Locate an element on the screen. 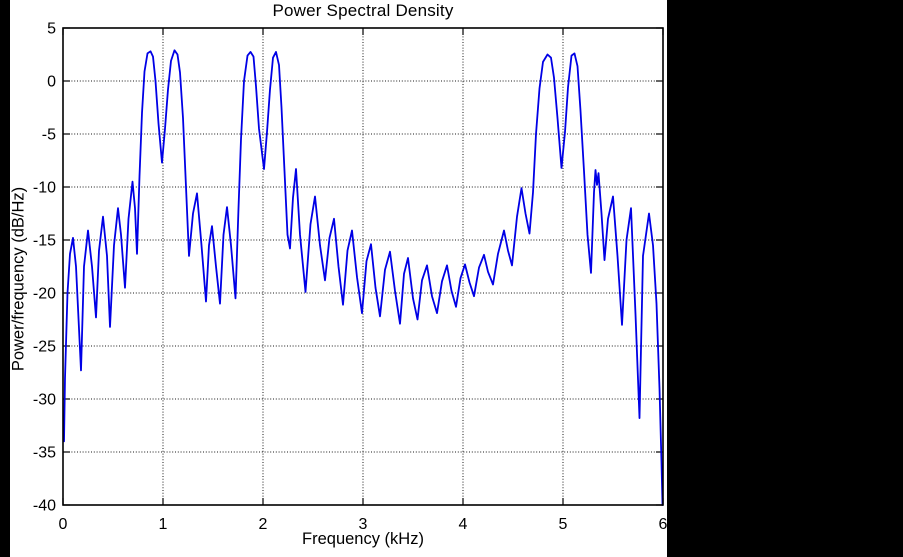 The height and width of the screenshot is (557, 903). x-tick-label: 1 is located at coordinates (163, 524).